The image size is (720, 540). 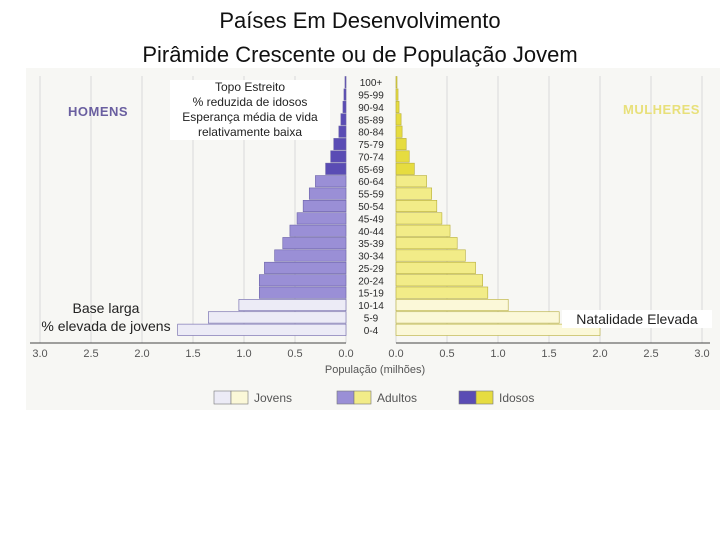 What do you see at coordinates (371, 269) in the screenshot?
I see `age-tick-label: 25-29` at bounding box center [371, 269].